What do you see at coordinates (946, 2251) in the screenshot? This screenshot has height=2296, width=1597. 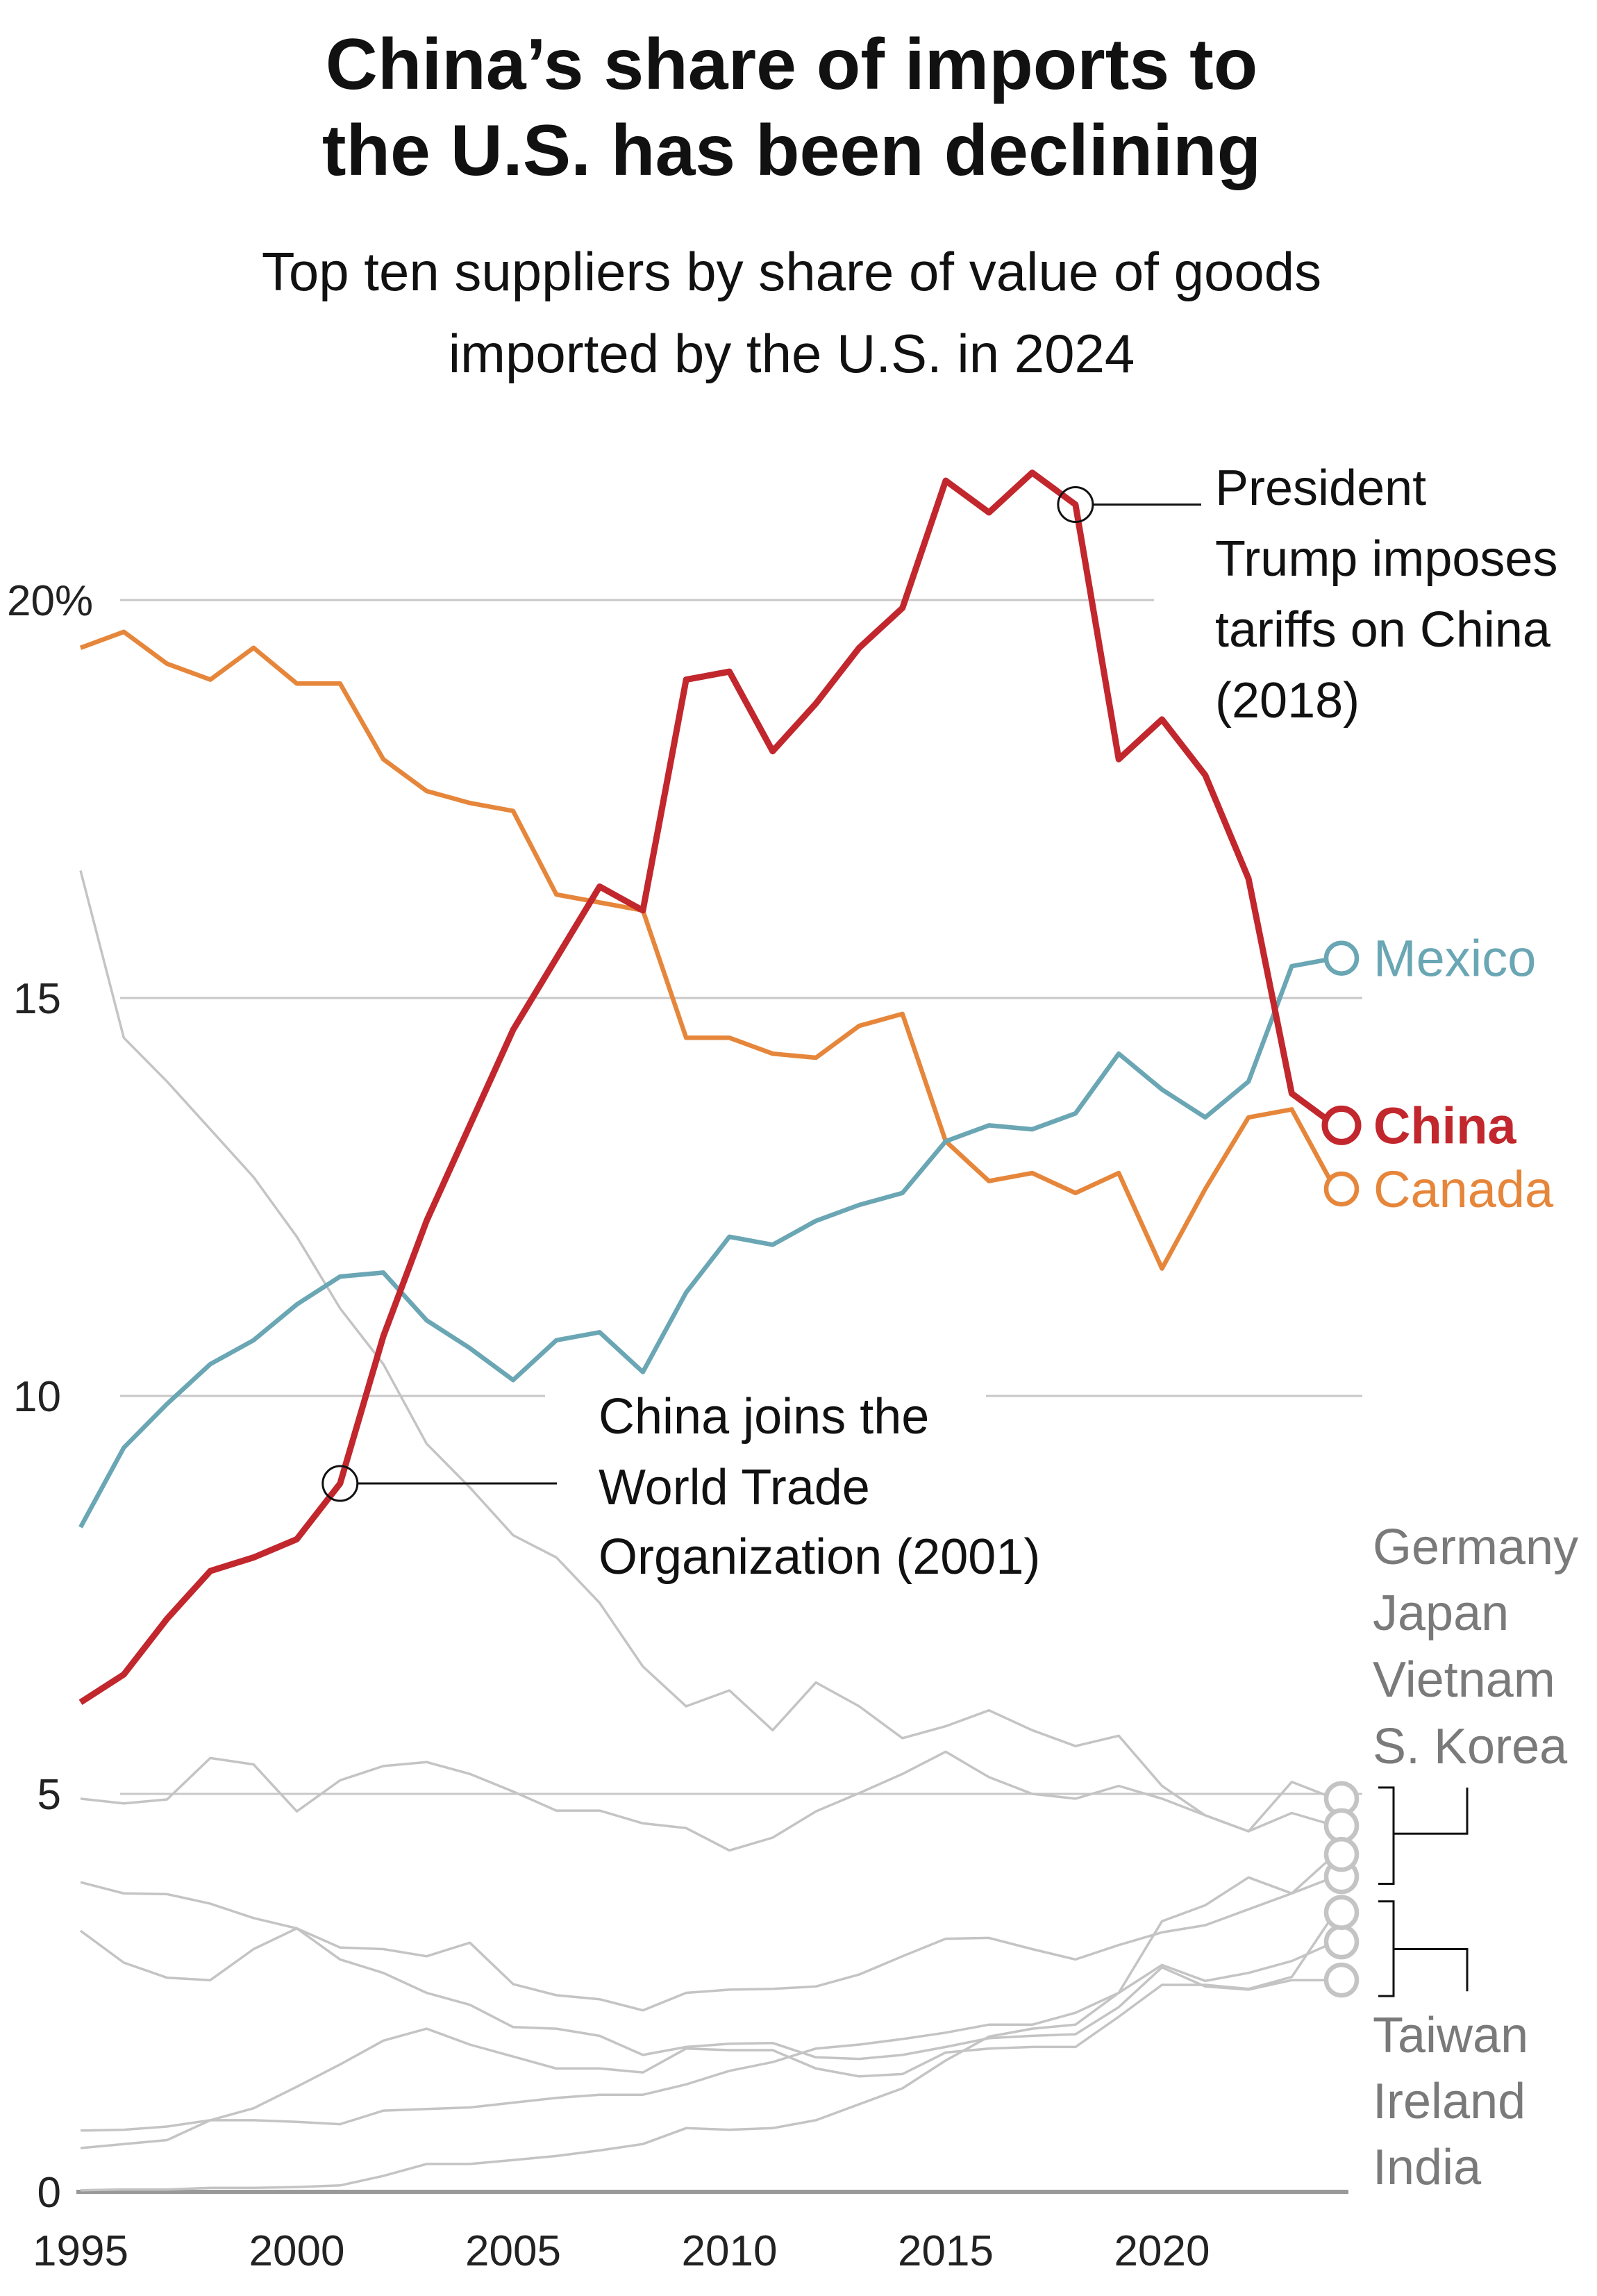 I see `x-tick-label: 2015` at bounding box center [946, 2251].